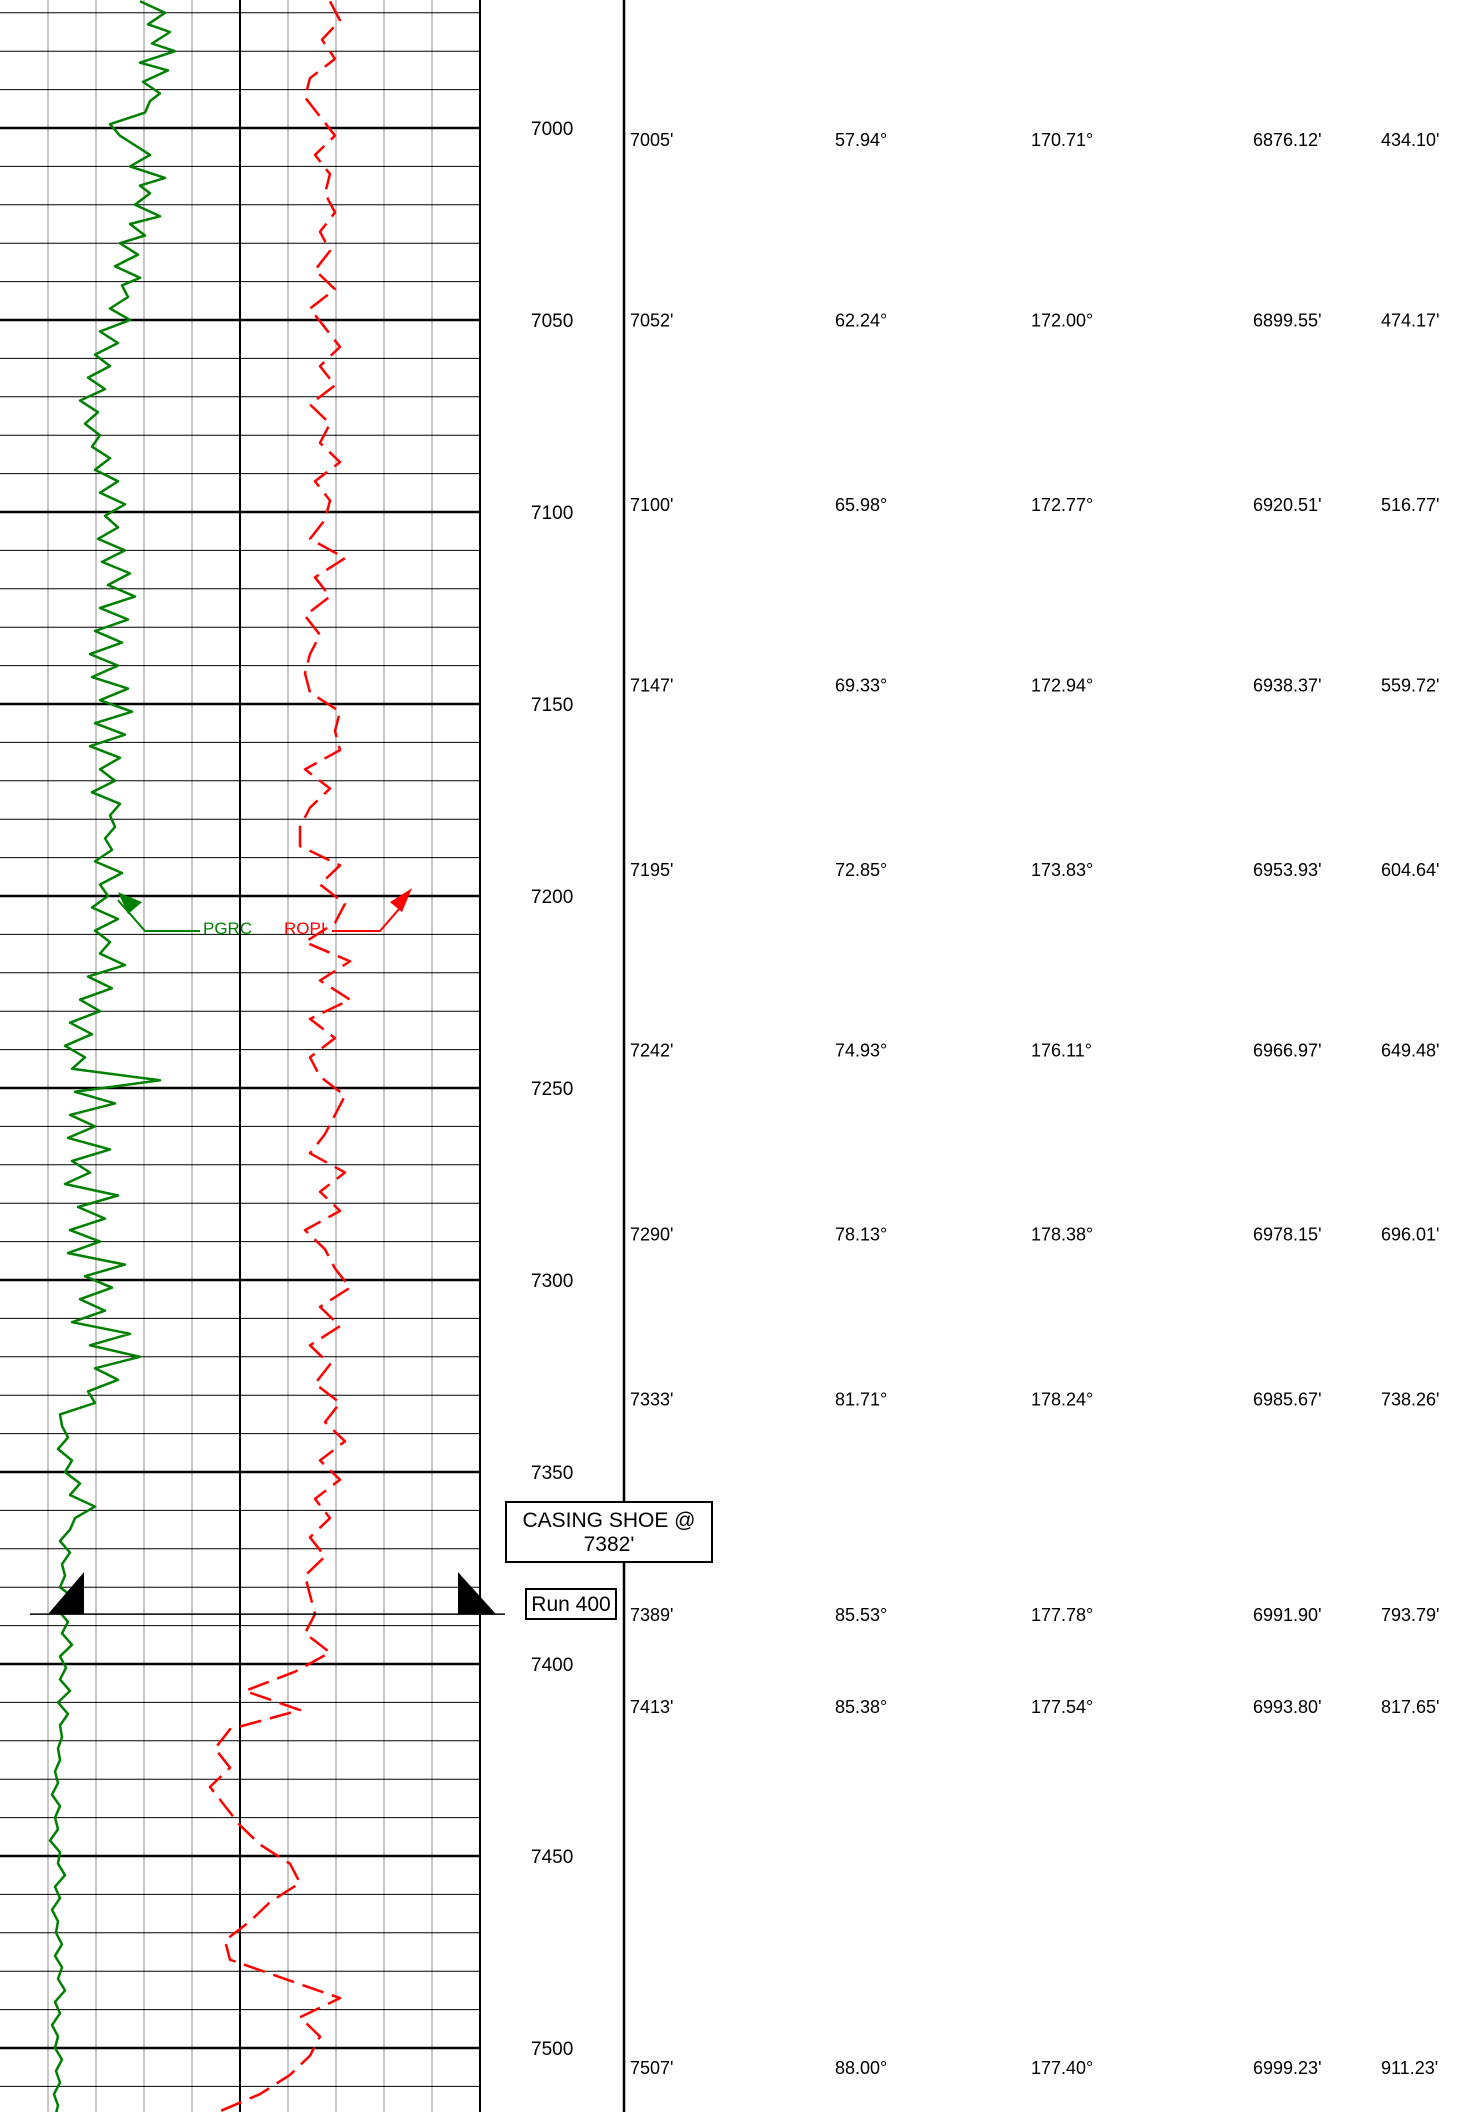 The height and width of the screenshot is (2112, 1457). I want to click on survey-azi: 177.54°, so click(1062, 1707).